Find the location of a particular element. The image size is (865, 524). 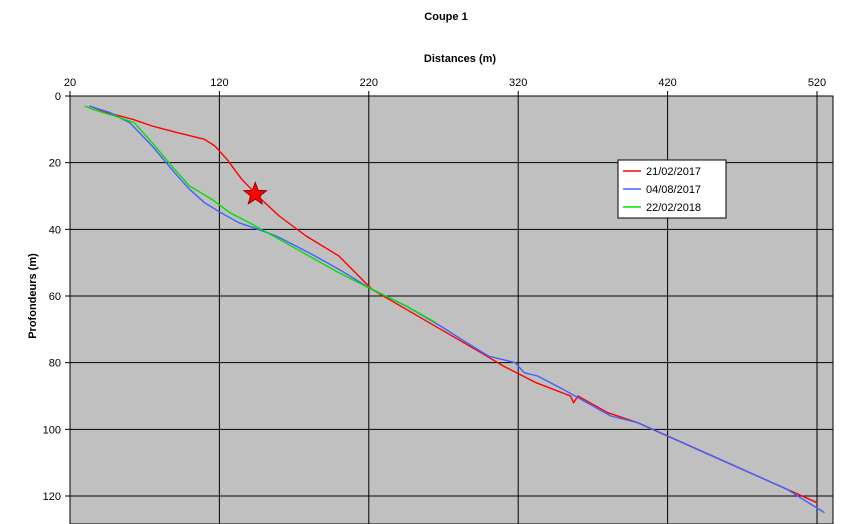

legend-label-1: 21/02/2017 is located at coordinates (673, 172).